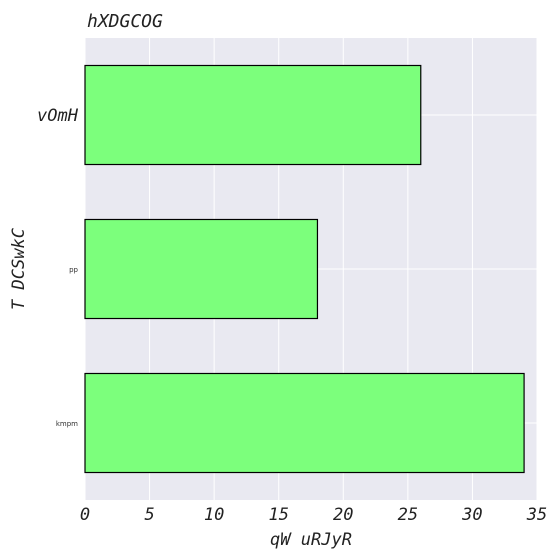 The image size is (560, 560). Describe the element at coordinates (253, 115) in the screenshot. I see `bar-vOmH` at that location.